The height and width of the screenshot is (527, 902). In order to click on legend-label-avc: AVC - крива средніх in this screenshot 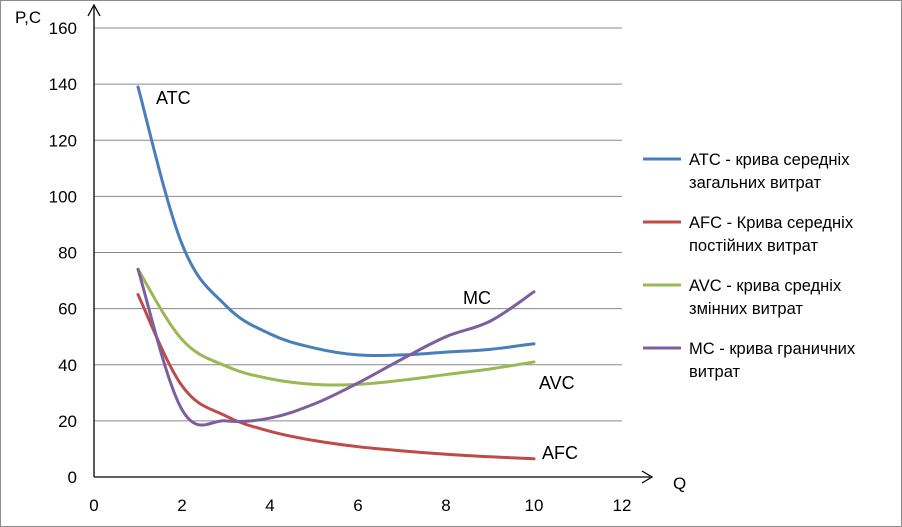, I will do `click(765, 286)`.